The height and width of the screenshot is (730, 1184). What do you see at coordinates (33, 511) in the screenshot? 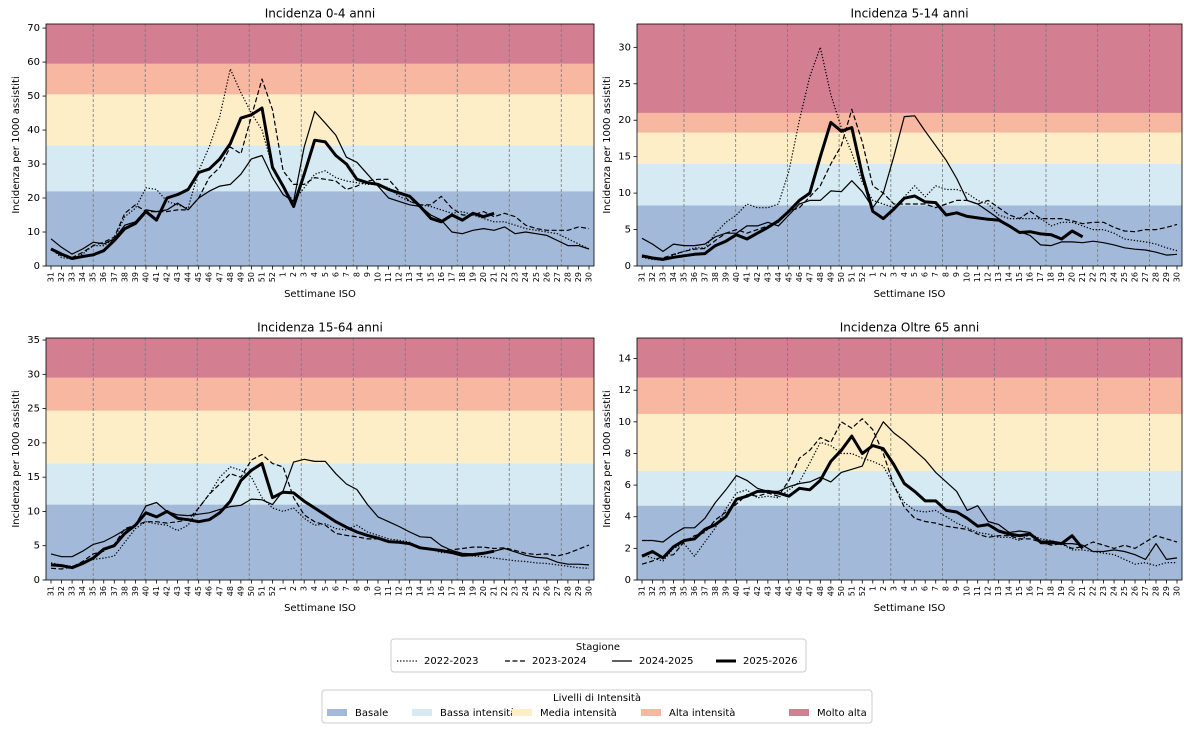
I see `y-tick-label: 10` at bounding box center [33, 511].